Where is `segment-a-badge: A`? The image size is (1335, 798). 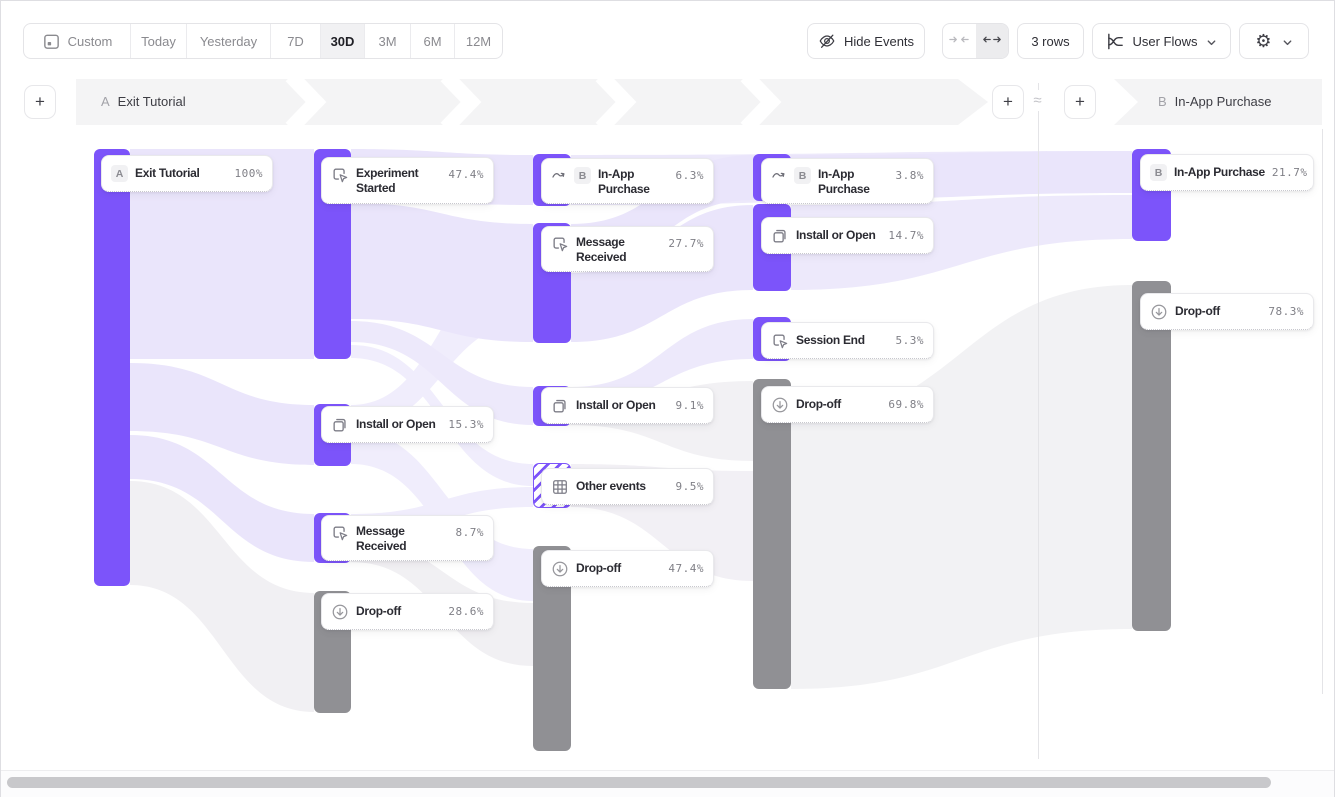 segment-a-badge: A is located at coordinates (105, 101).